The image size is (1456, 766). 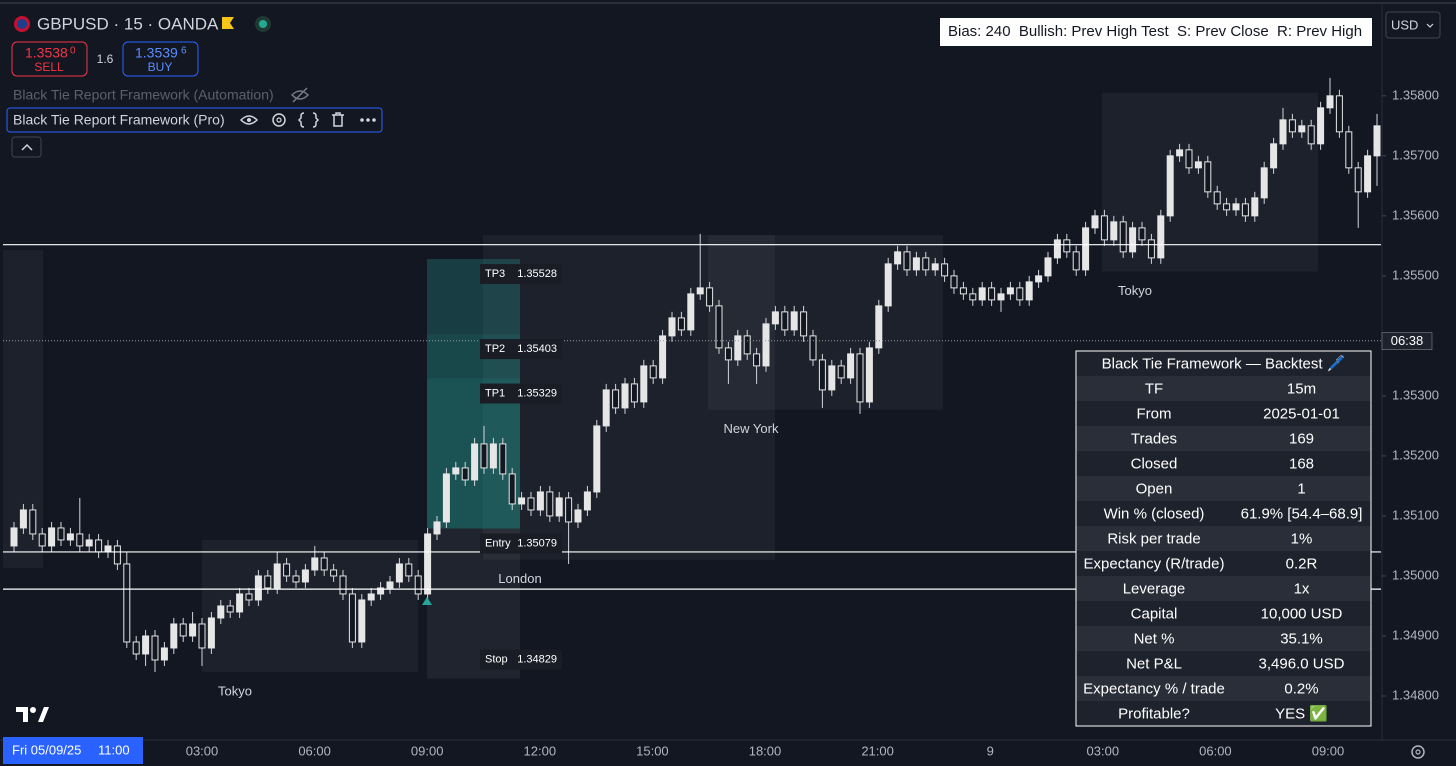 I want to click on buy-price: 1.3539, so click(x=156, y=53).